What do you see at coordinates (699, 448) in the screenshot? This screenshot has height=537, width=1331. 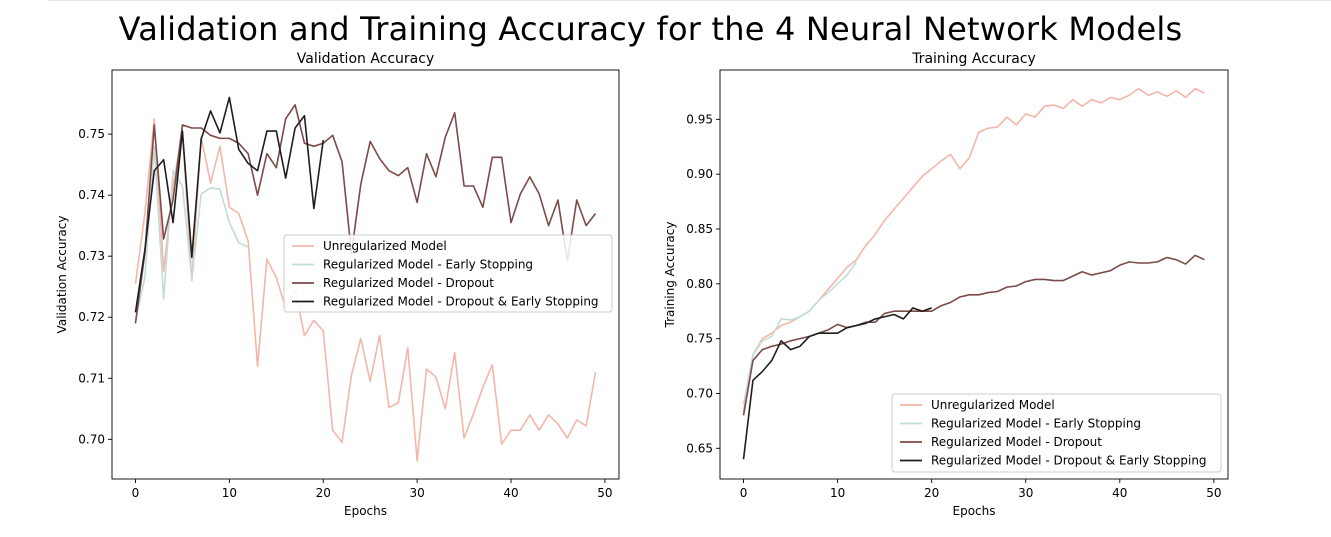 I see `y-tick-label: 0.65` at bounding box center [699, 448].